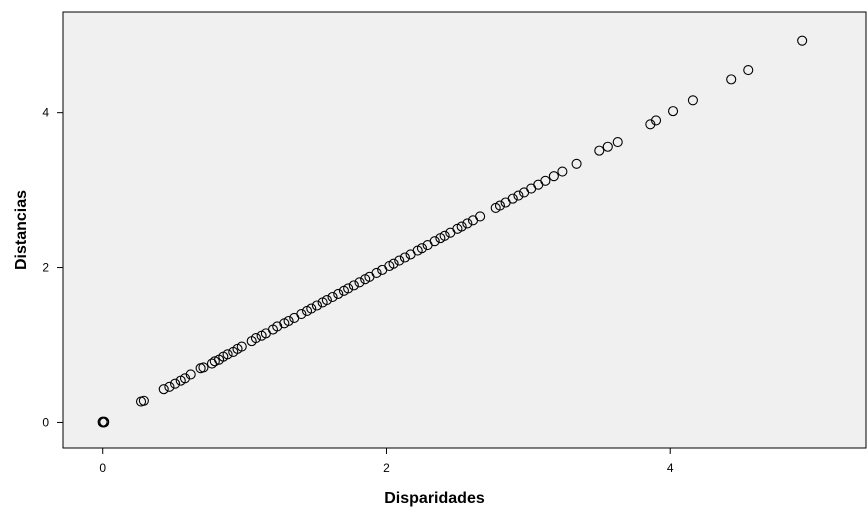  Describe the element at coordinates (45, 113) in the screenshot. I see `y-tick-label: 4` at that location.